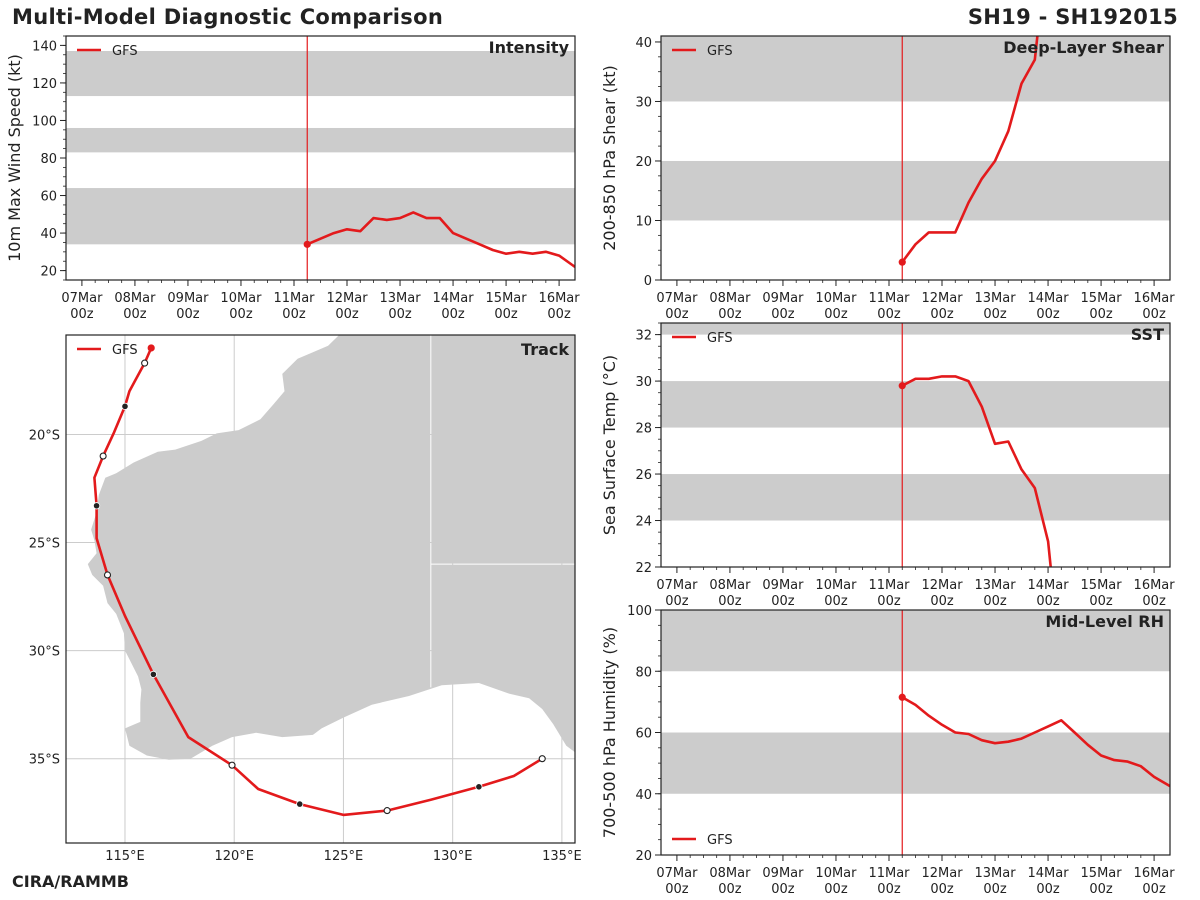 The image size is (1200, 900). What do you see at coordinates (44, 84) in the screenshot?
I see `intensity-ytick-label: 120` at bounding box center [44, 84].